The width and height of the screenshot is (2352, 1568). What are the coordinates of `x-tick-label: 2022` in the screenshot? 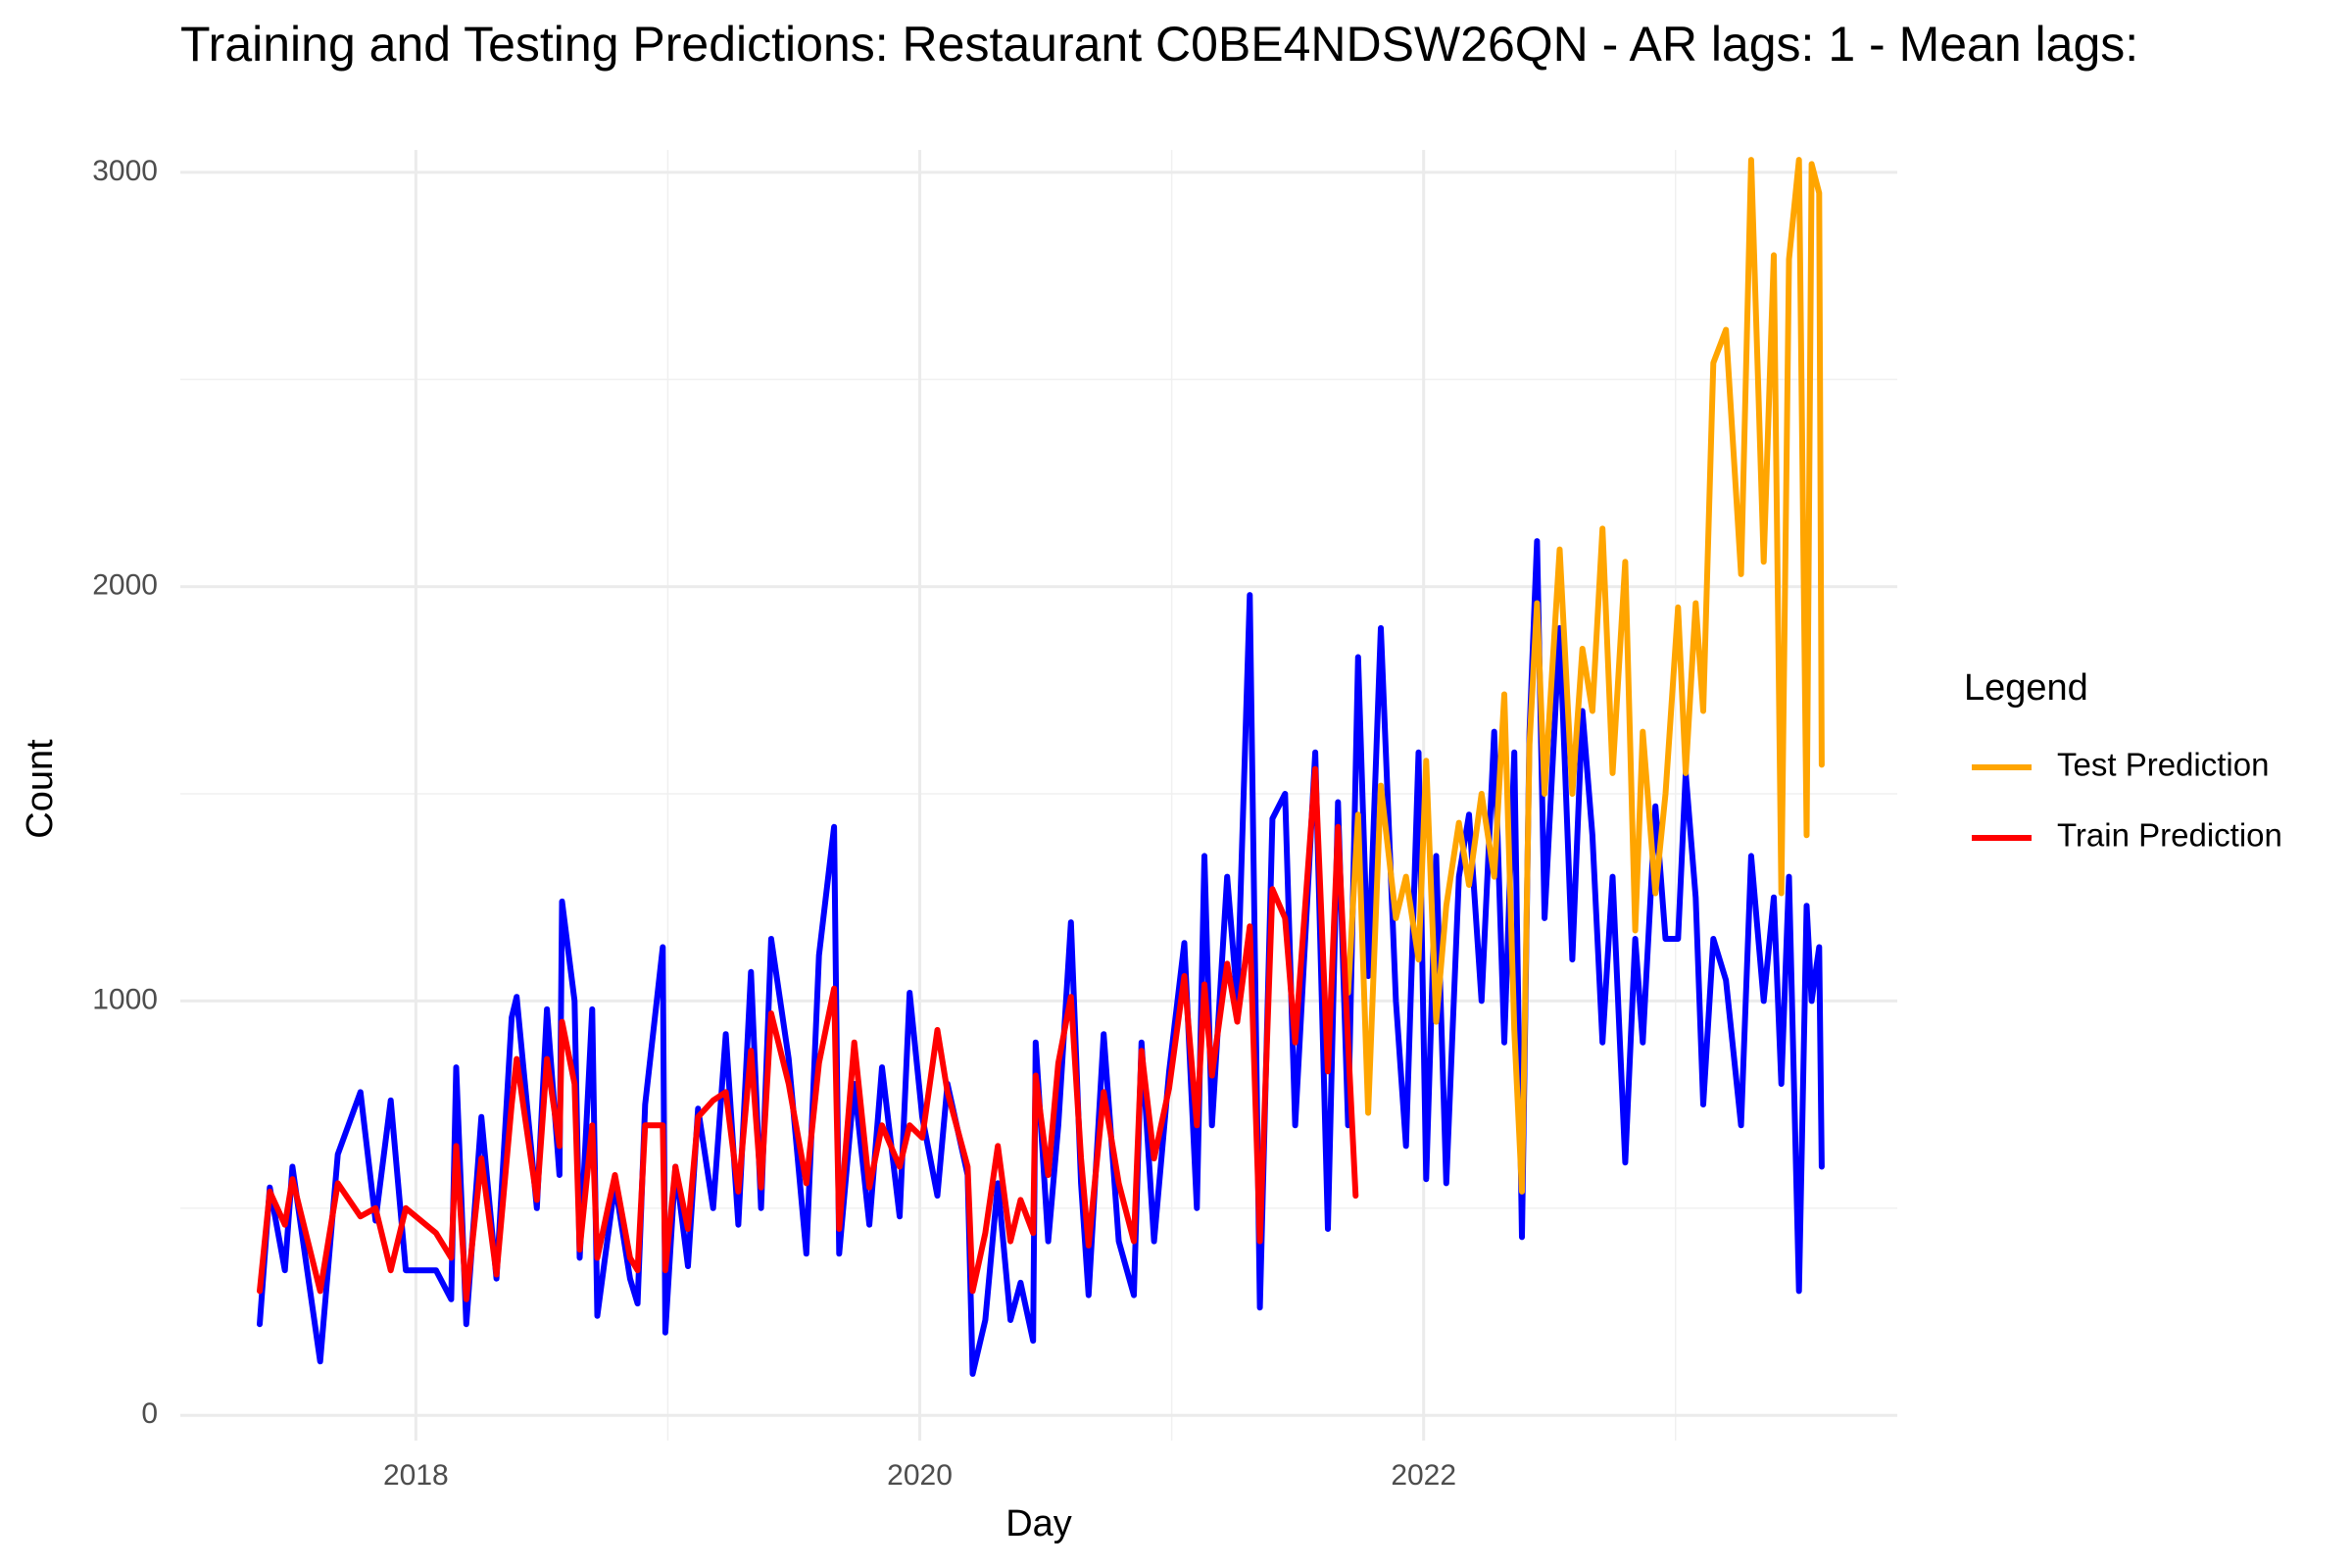 It's located at (1423, 1475).